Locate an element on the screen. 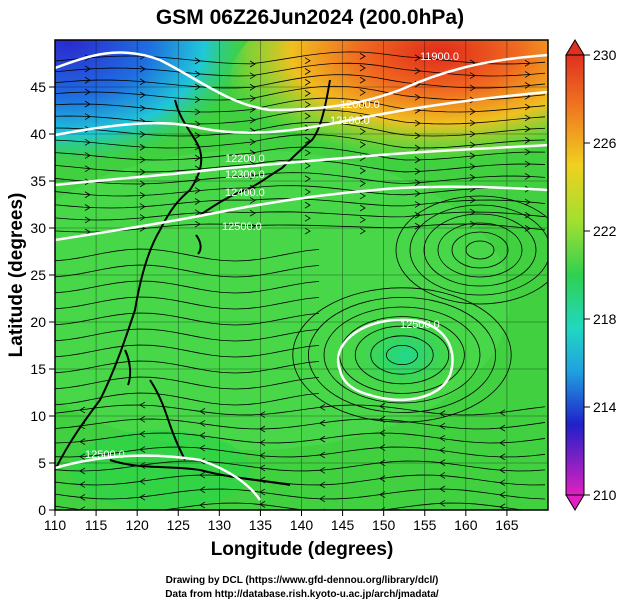 This screenshot has width=619, height=605. x-tick-label: 145 is located at coordinates (343, 525).